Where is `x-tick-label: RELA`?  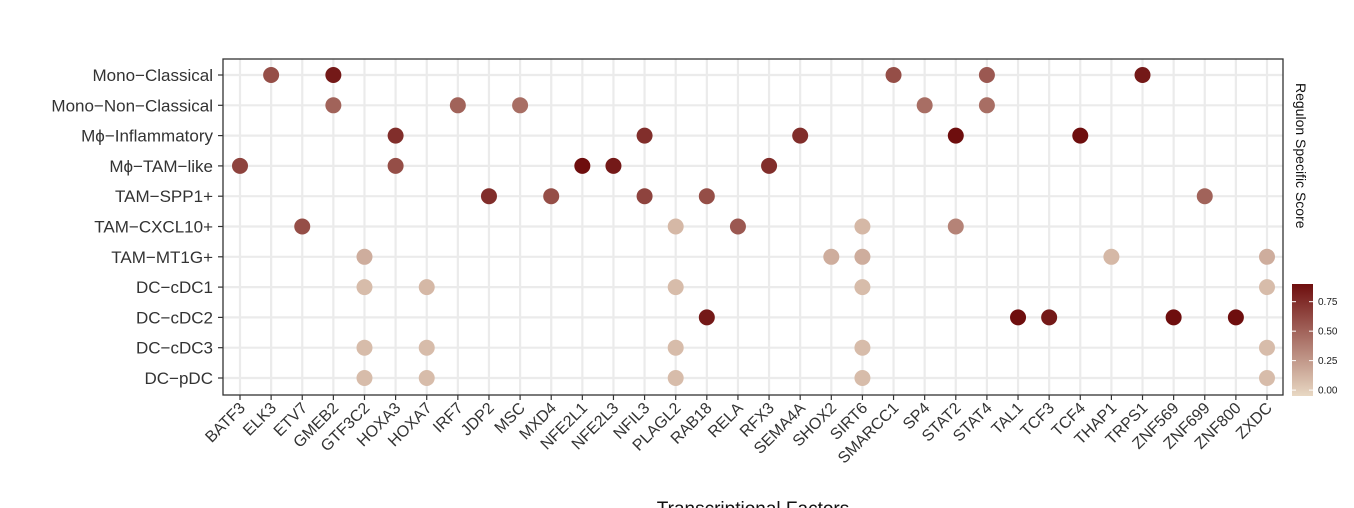
x-tick-label: RELA is located at coordinates (726, 421).